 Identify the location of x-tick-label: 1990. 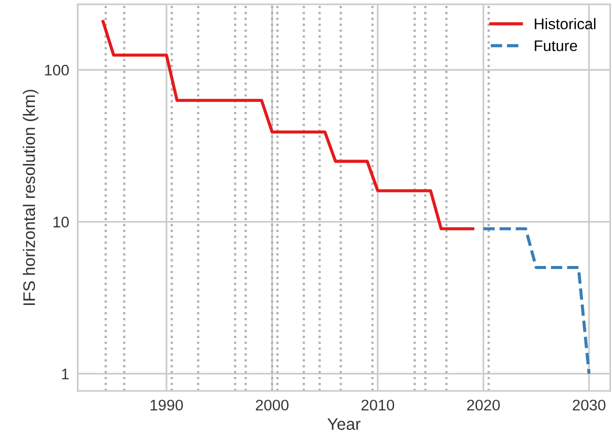
(166, 405).